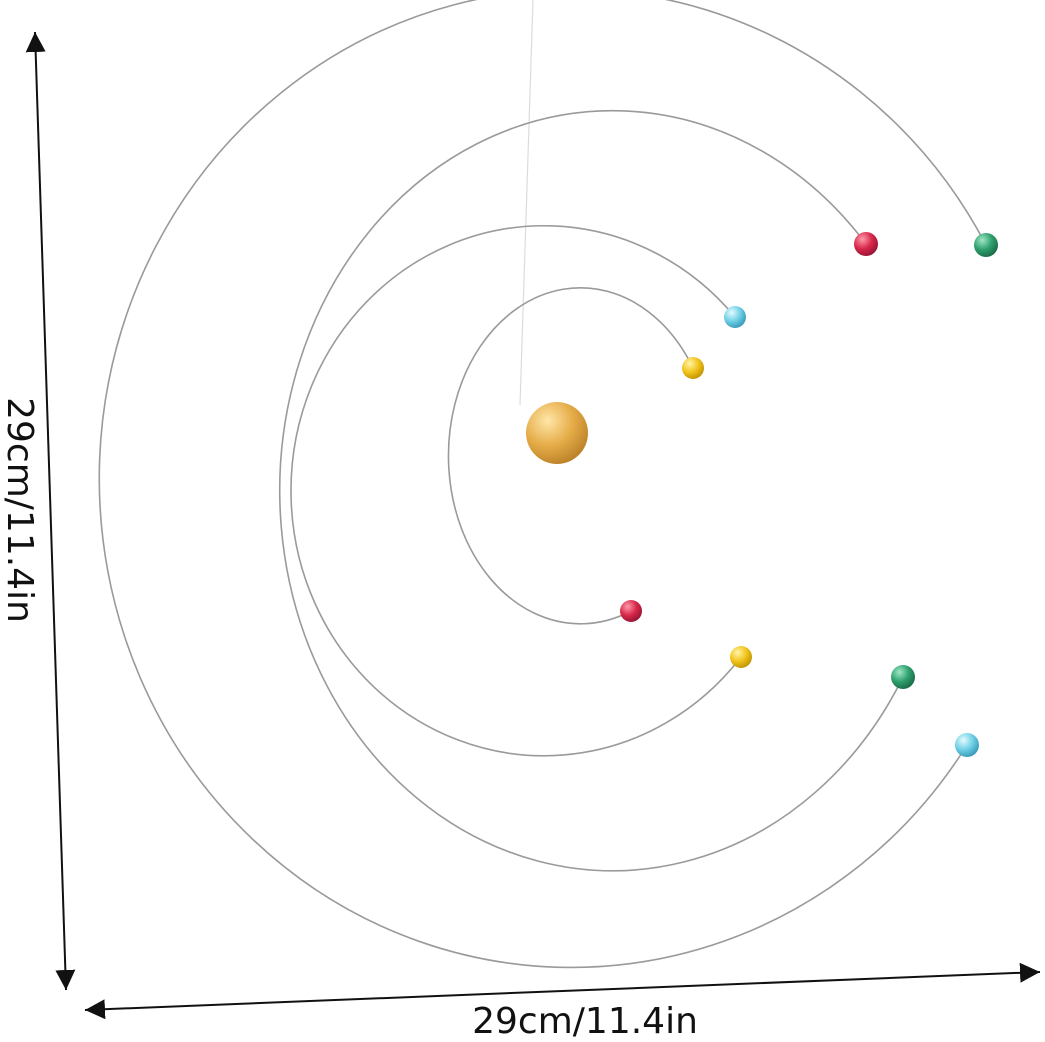  I want to click on hanging-string, so click(526, 203).